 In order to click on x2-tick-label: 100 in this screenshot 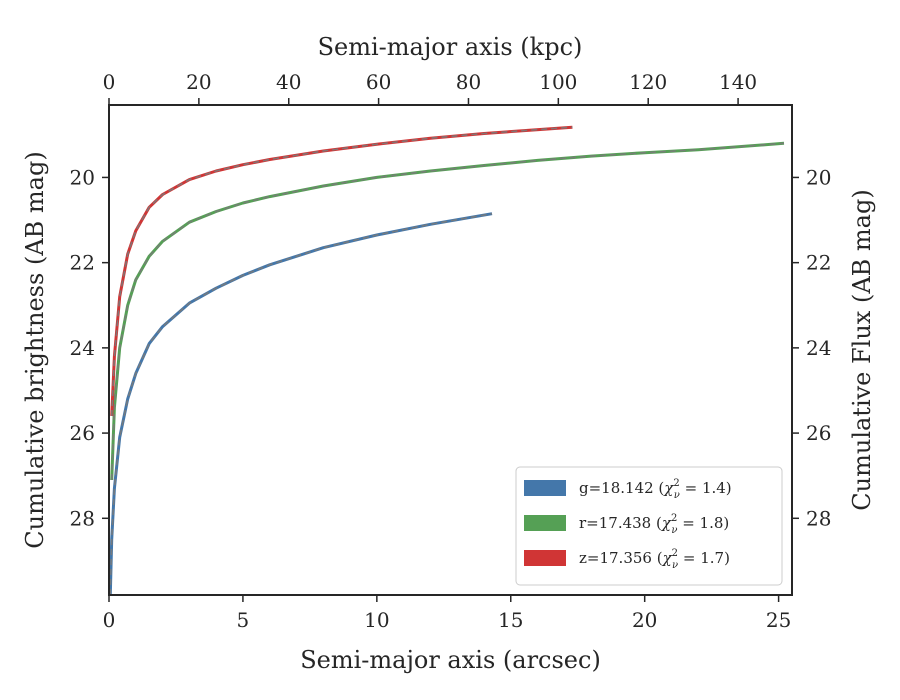, I will do `click(558, 82)`.